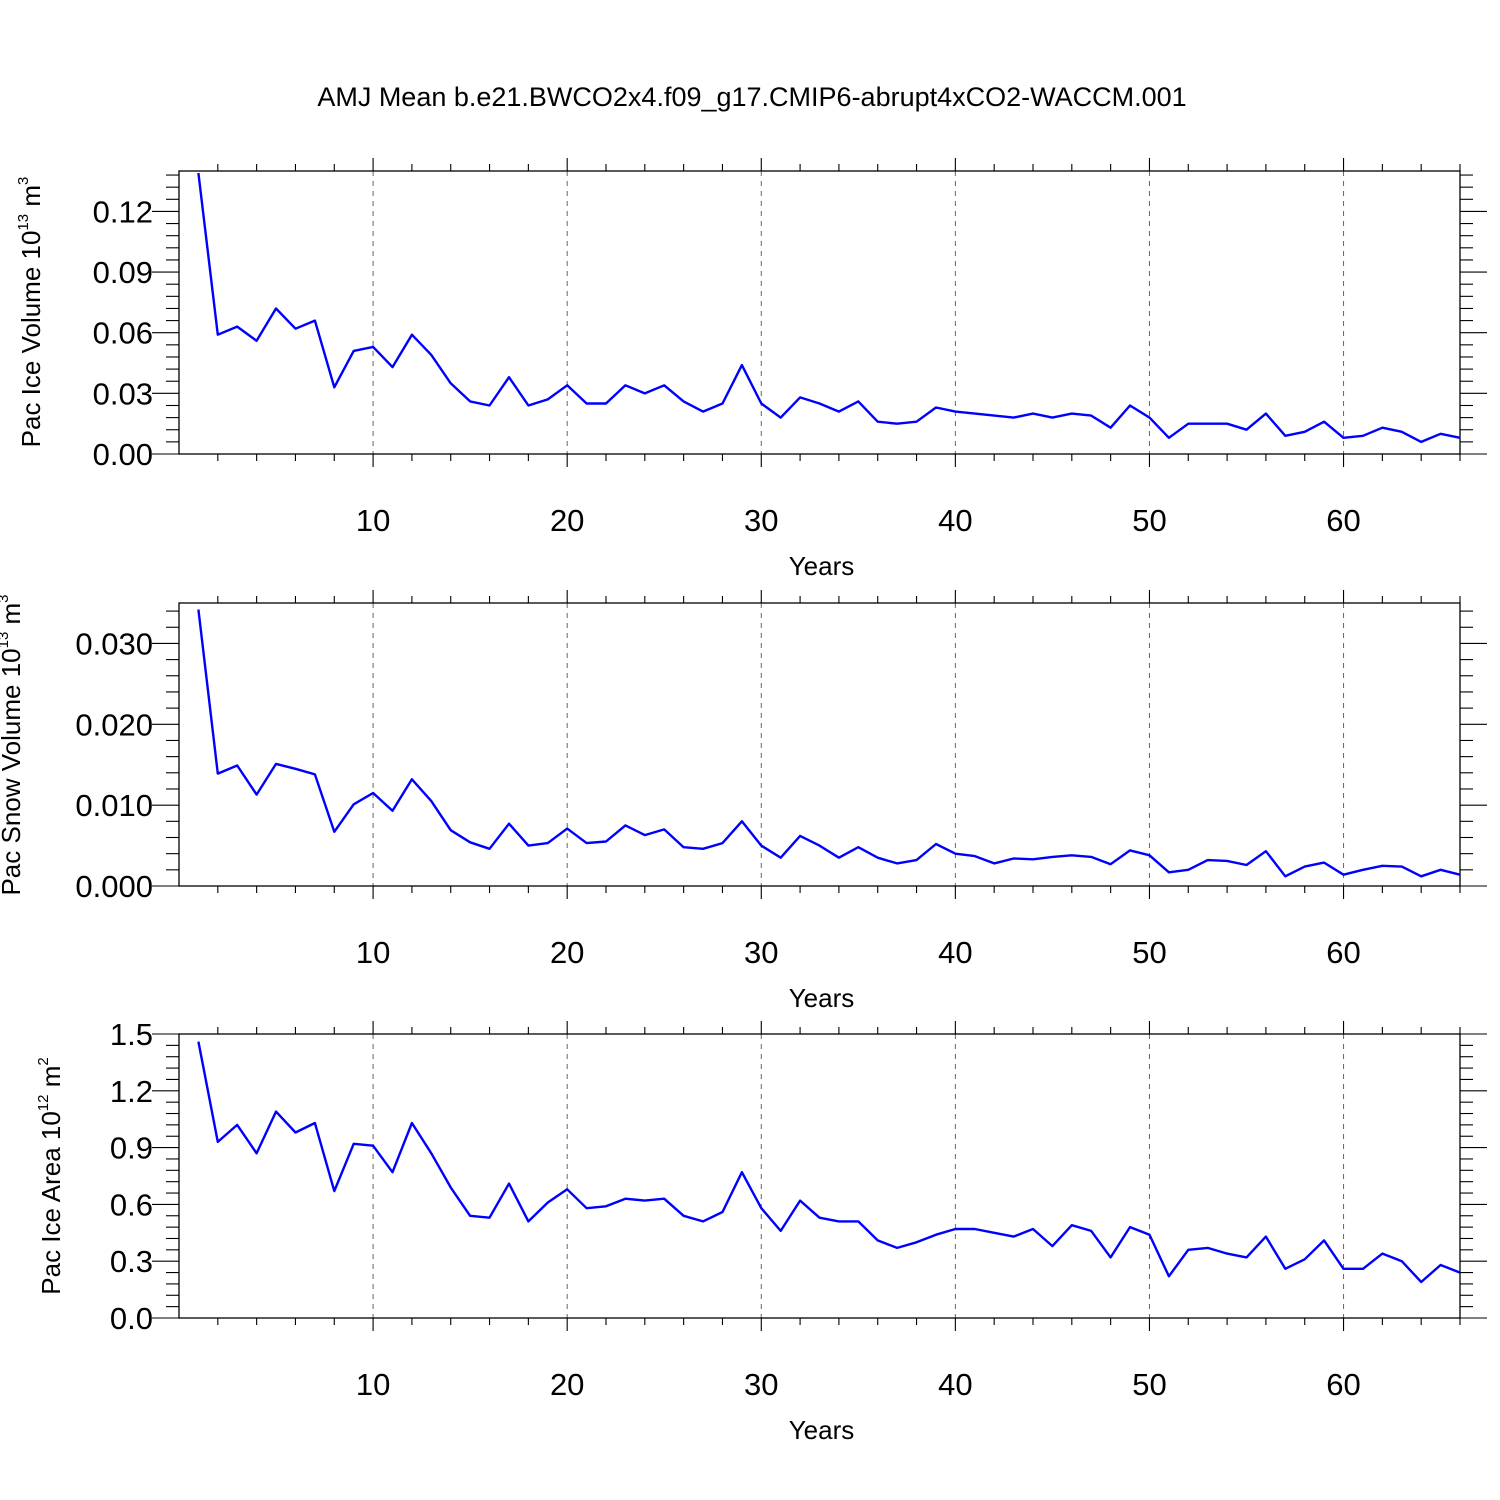  Describe the element at coordinates (822, 1430) in the screenshot. I see `panel-3-x-axis-label: Years` at that location.